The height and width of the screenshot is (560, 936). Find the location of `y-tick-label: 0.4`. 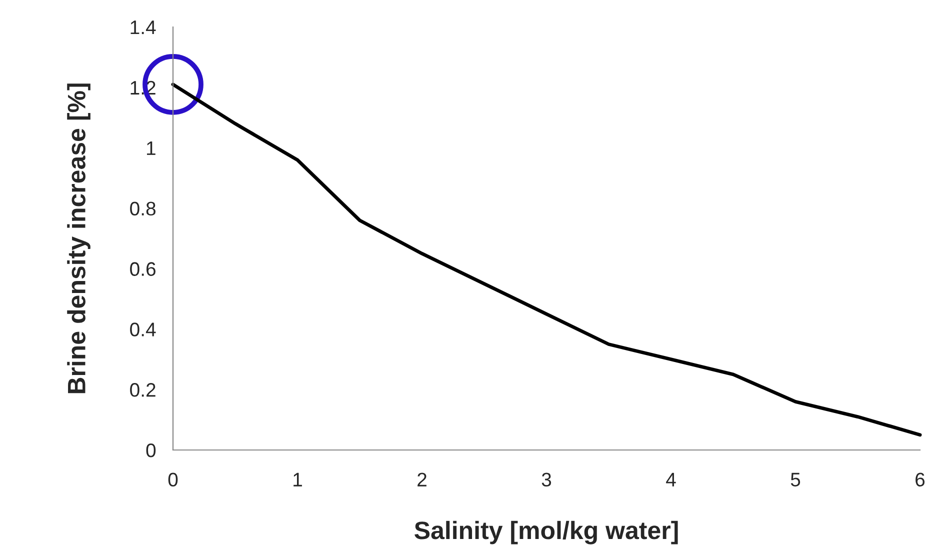

y-tick-label: 0.4 is located at coordinates (143, 329).